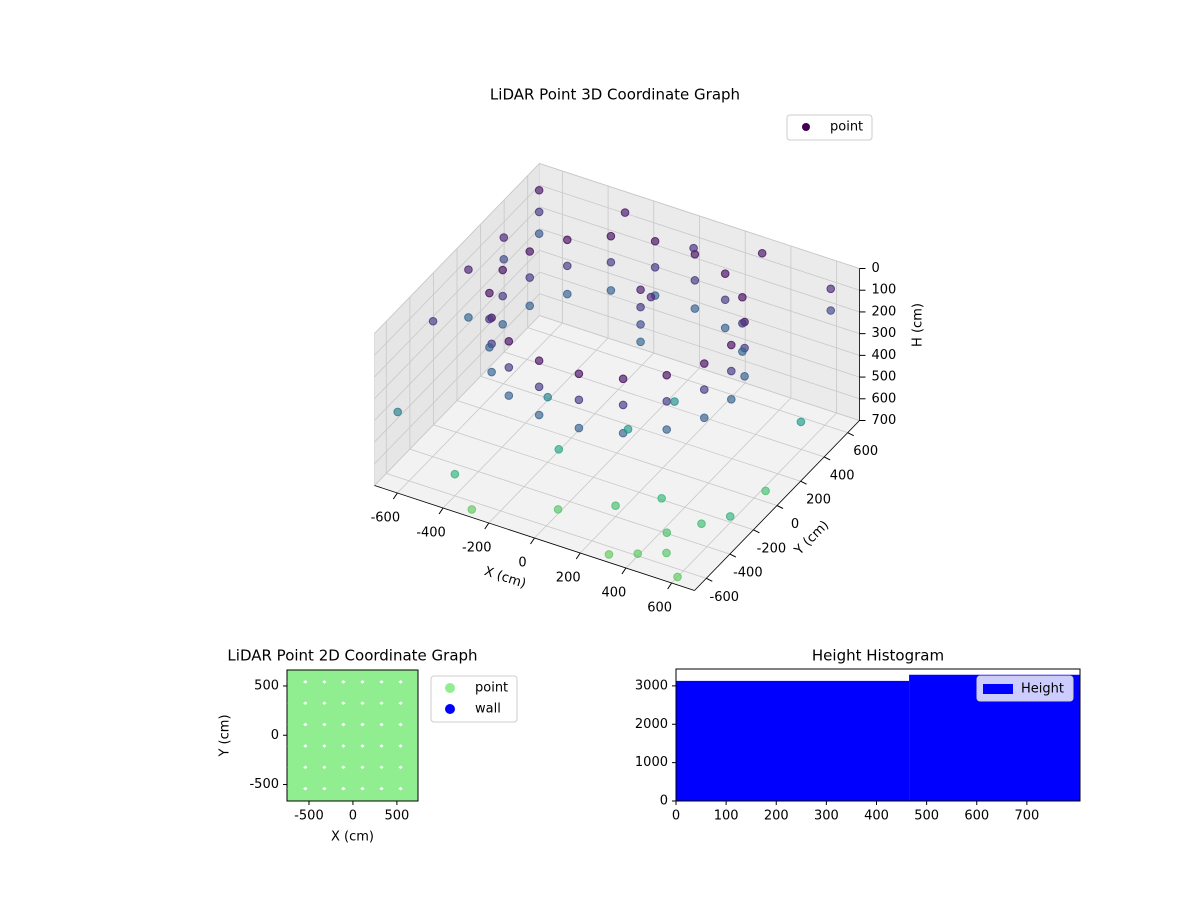 The height and width of the screenshot is (900, 1200). What do you see at coordinates (352, 735) in the screenshot?
I see `plot-area` at bounding box center [352, 735].